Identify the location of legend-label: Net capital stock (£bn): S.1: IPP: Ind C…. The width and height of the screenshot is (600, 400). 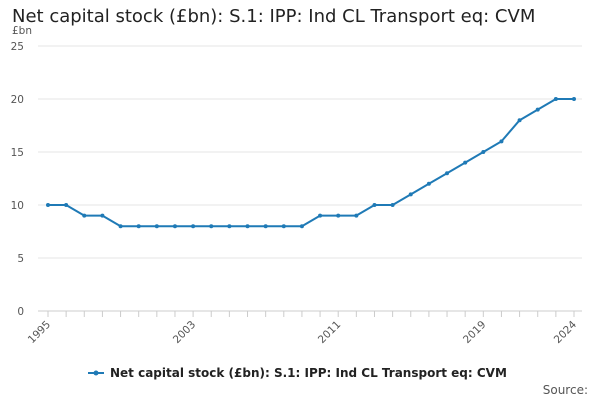
(308, 373).